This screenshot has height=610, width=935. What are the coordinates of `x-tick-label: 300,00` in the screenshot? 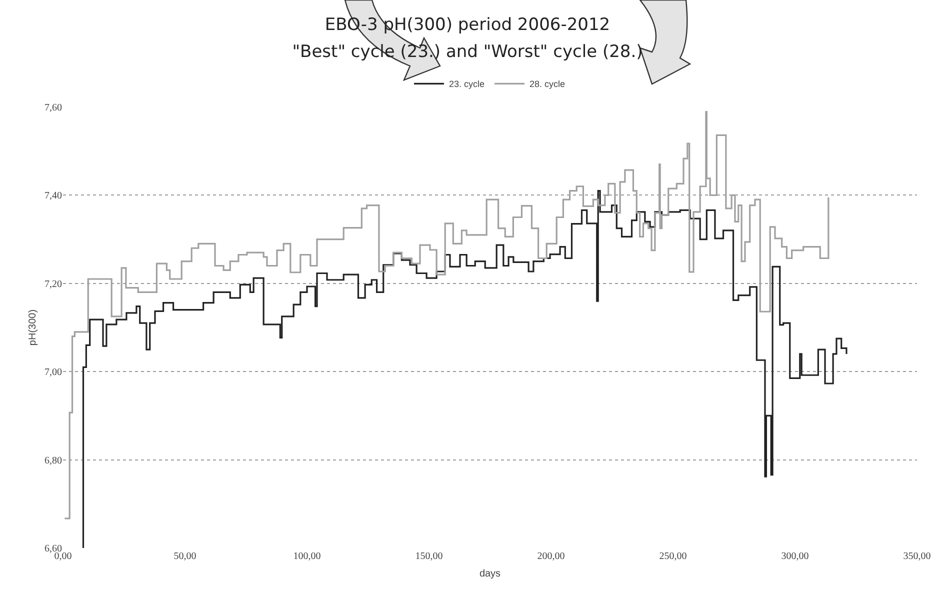 It's located at (795, 556).